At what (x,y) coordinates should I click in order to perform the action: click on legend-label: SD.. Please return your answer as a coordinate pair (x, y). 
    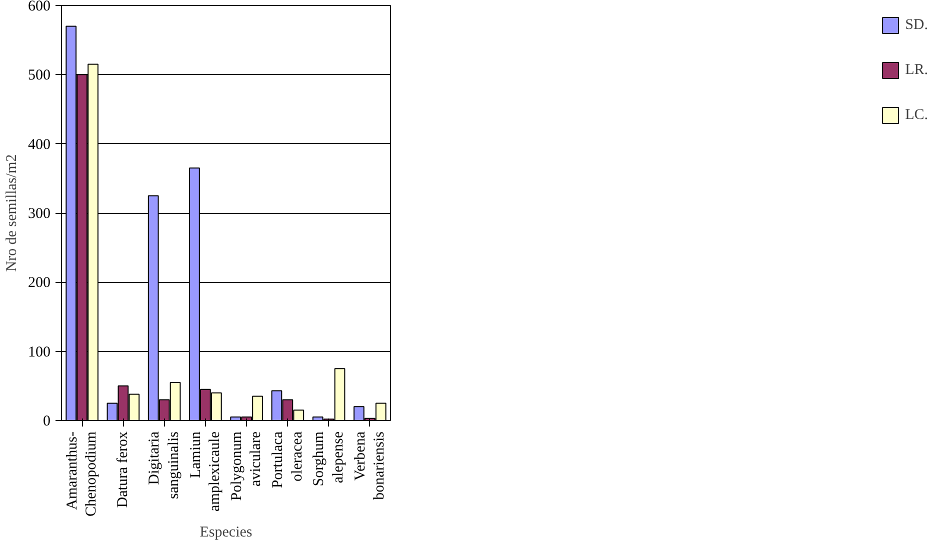
    Looking at the image, I should click on (916, 25).